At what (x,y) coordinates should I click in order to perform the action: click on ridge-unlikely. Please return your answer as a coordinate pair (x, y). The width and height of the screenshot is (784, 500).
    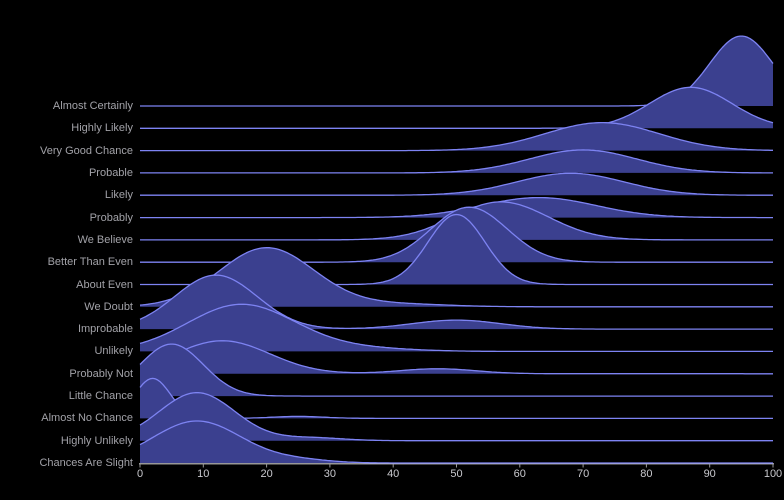
    Looking at the image, I should click on (456, 328).